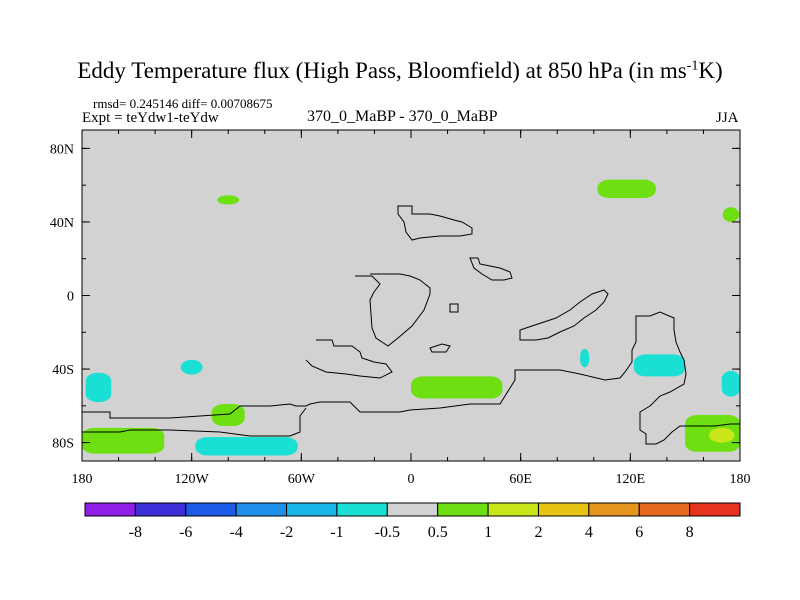 Image resolution: width=800 pixels, height=600 pixels. Describe the element at coordinates (438, 532) in the screenshot. I see `colorbar-label-6: 0.5` at that location.